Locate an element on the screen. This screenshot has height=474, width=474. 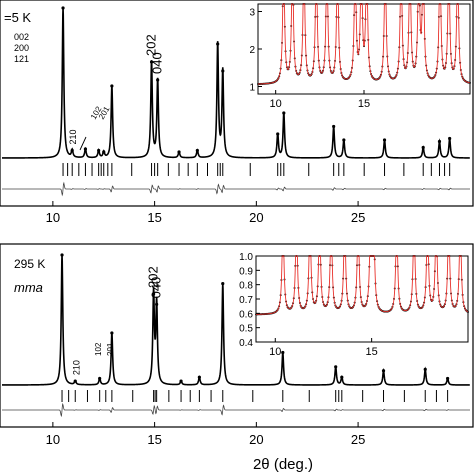
inset-frame is located at coordinates (362, 299).